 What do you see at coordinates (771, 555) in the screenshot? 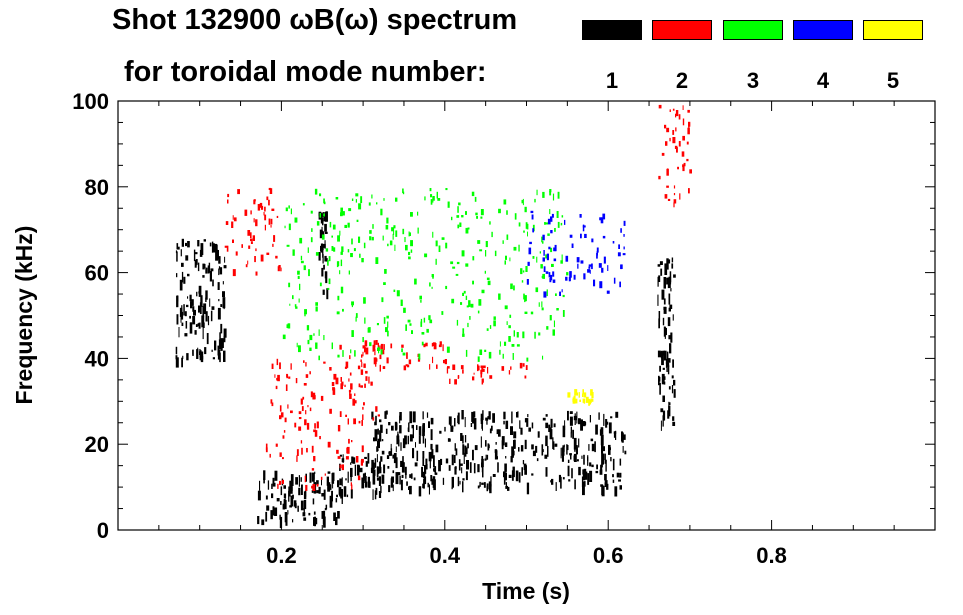
I see `x-tick-label: 0.8` at bounding box center [771, 555].